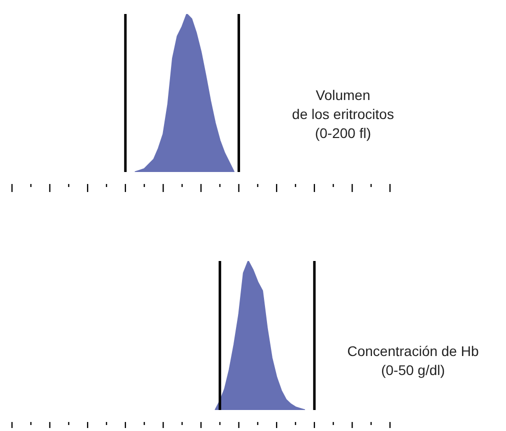  Describe the element at coordinates (343, 114) in the screenshot. I see `x-axis-title: Volumen de los eritrocitos (0-200 fl)` at that location.